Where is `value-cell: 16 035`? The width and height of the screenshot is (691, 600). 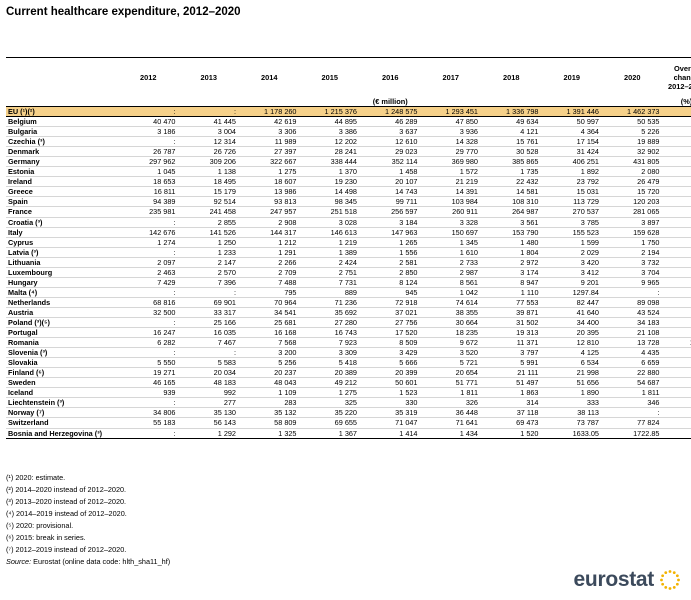
value-cell: 16 035 is located at coordinates (224, 333).